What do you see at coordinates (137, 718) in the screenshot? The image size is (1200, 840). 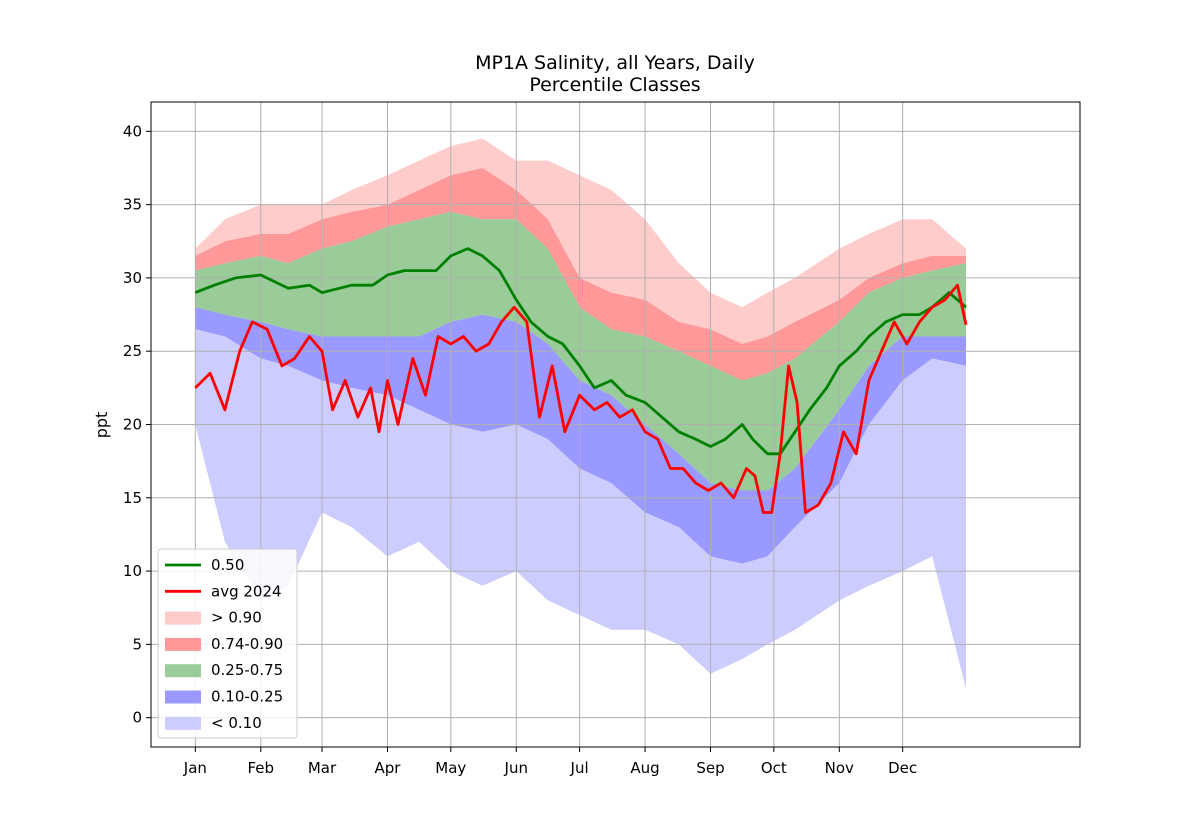 I see `y-tick-label: 0` at bounding box center [137, 718].